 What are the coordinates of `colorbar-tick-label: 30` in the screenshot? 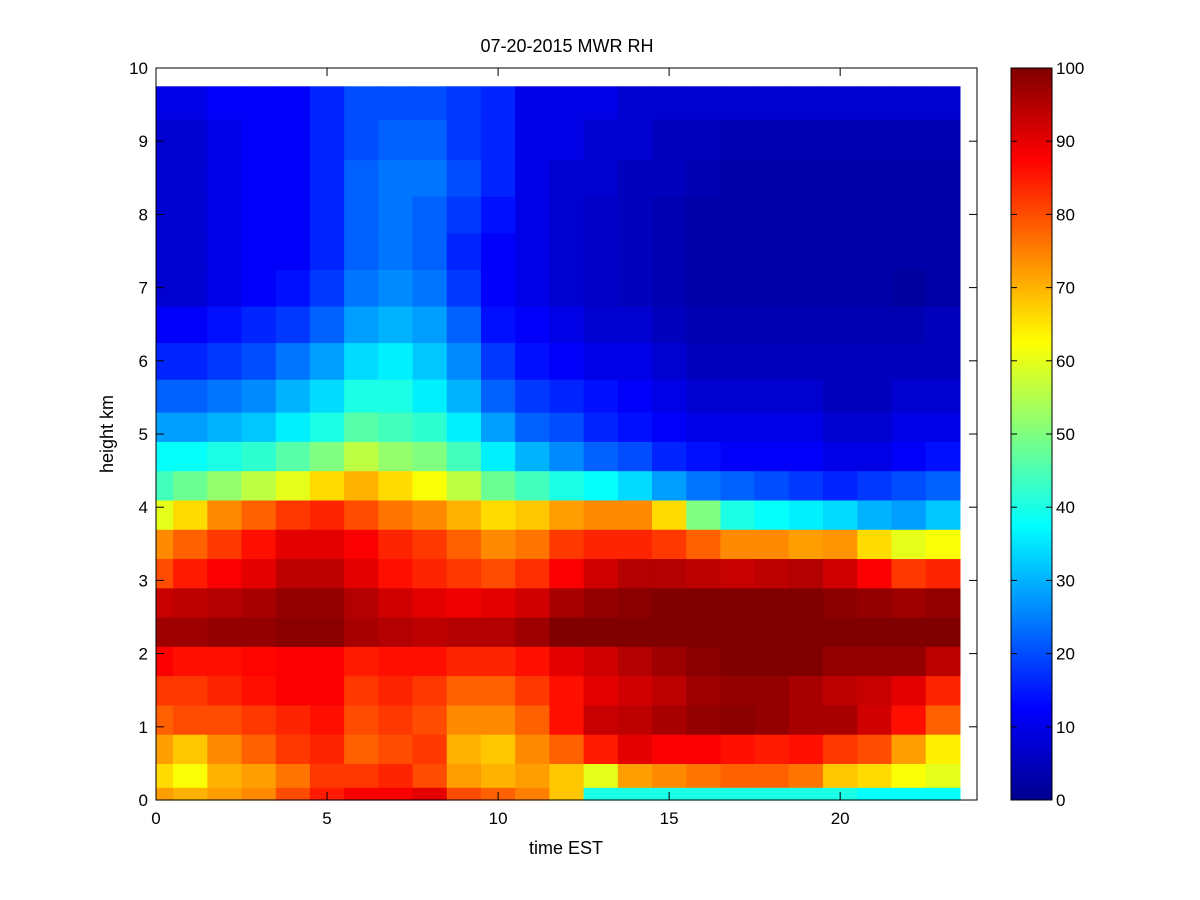 It's located at (1065, 580).